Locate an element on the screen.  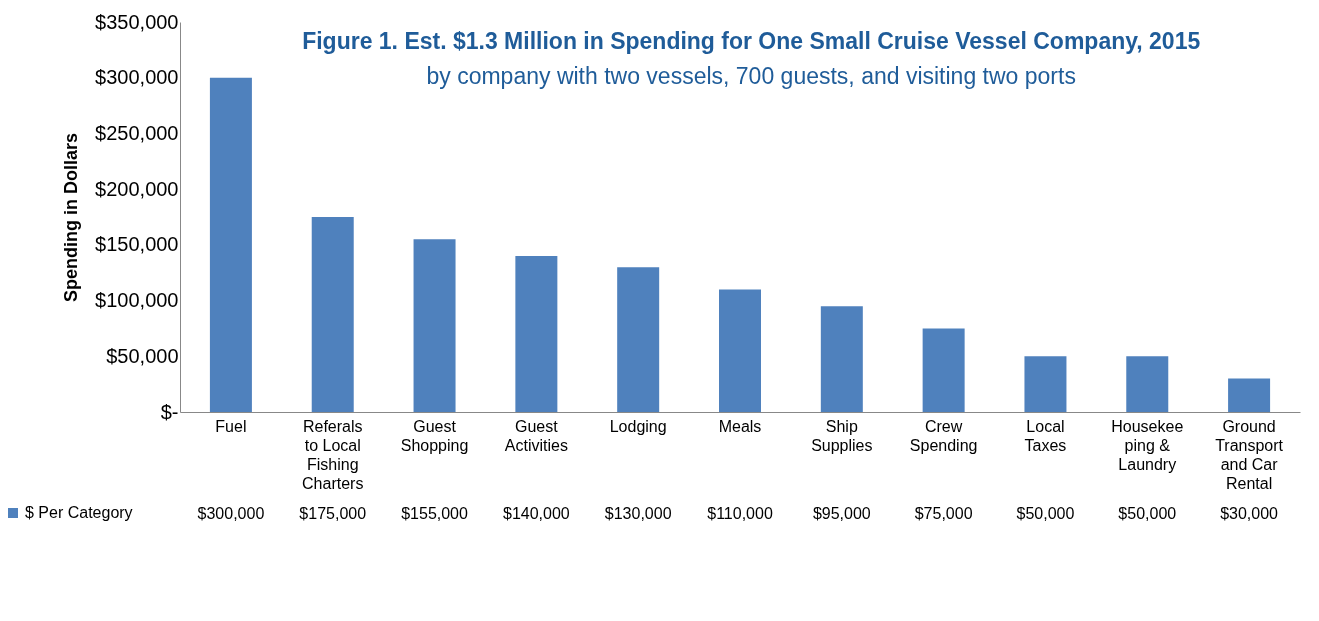
x-tick-label: Housekee ping & Laundry is located at coordinates (1147, 445).